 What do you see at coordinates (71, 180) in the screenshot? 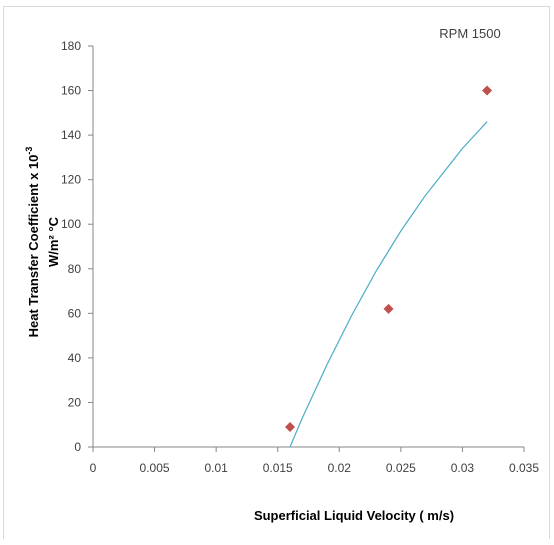
I see `y-tick-label: 120` at bounding box center [71, 180].